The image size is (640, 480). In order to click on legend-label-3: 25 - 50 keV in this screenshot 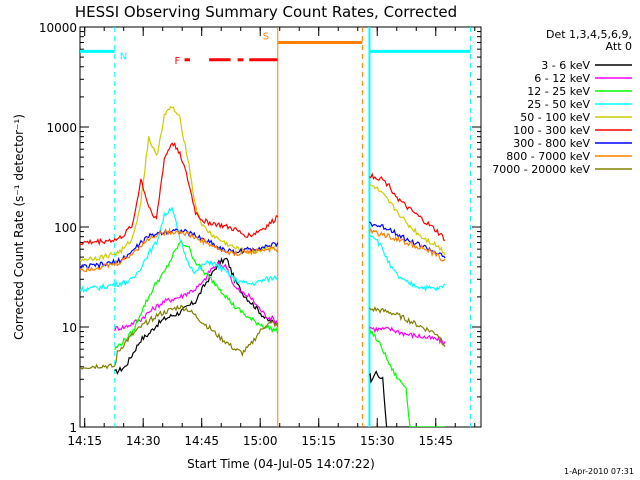, I will do `click(558, 104)`.